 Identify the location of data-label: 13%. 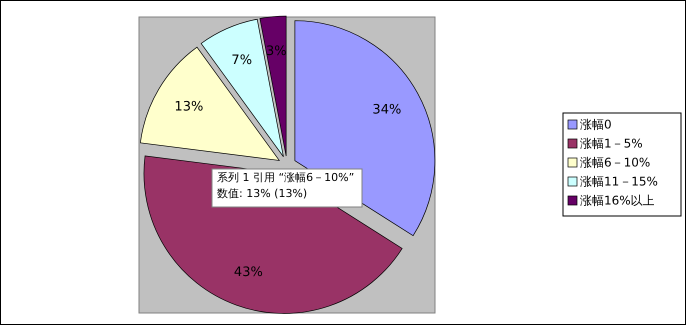
(189, 107).